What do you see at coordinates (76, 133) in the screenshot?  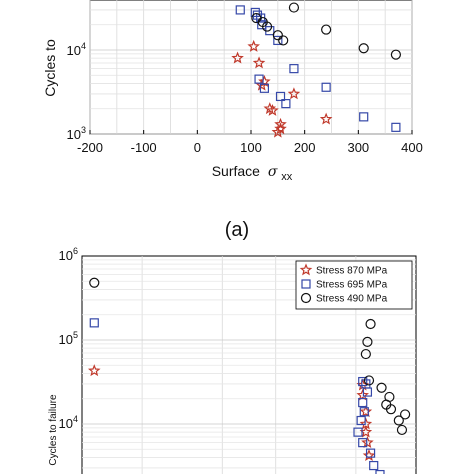 I see `y-tick-label: 10³` at bounding box center [76, 133].